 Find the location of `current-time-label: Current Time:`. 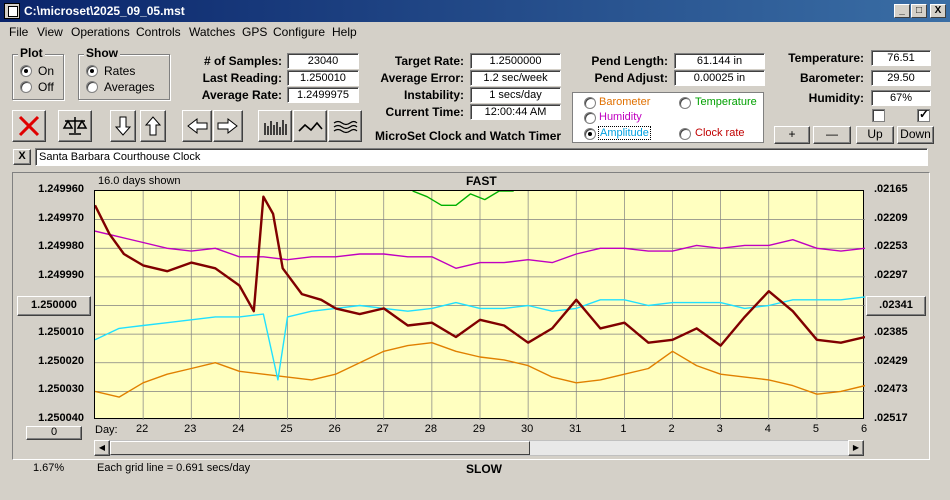

current-time-label: Current Time: is located at coordinates (424, 112).